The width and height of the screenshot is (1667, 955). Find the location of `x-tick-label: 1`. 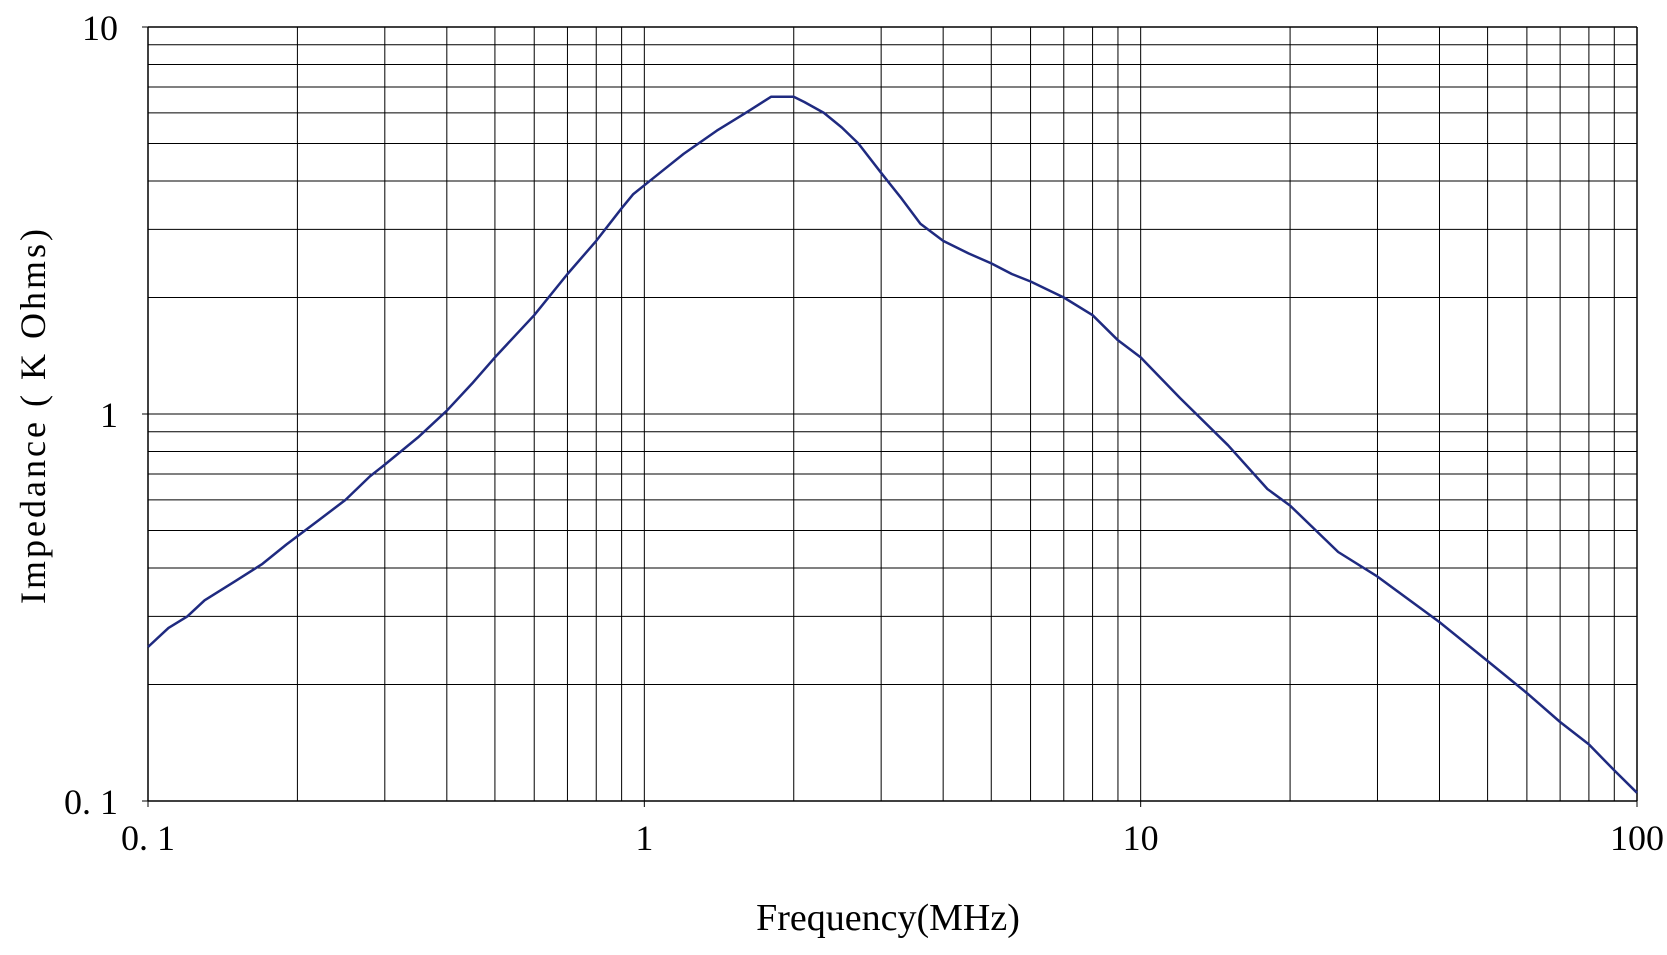

x-tick-label: 1 is located at coordinates (644, 838).